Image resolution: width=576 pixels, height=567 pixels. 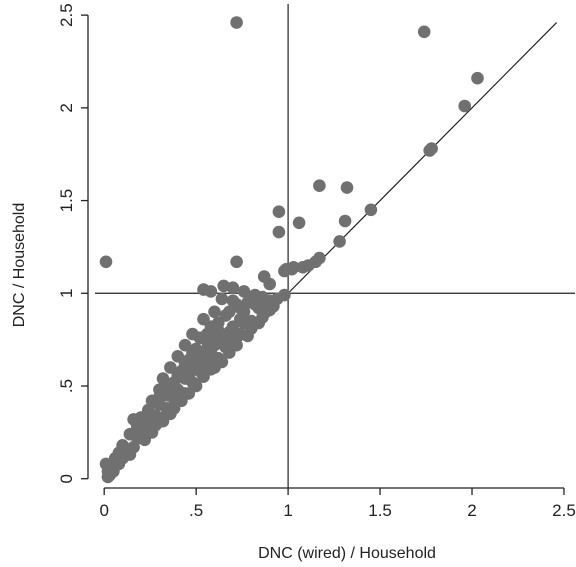 I want to click on y-axis-title: DNC / Household, so click(x=19, y=265).